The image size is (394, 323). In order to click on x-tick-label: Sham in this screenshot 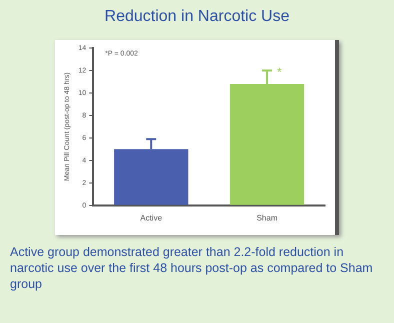, I will do `click(267, 217)`.